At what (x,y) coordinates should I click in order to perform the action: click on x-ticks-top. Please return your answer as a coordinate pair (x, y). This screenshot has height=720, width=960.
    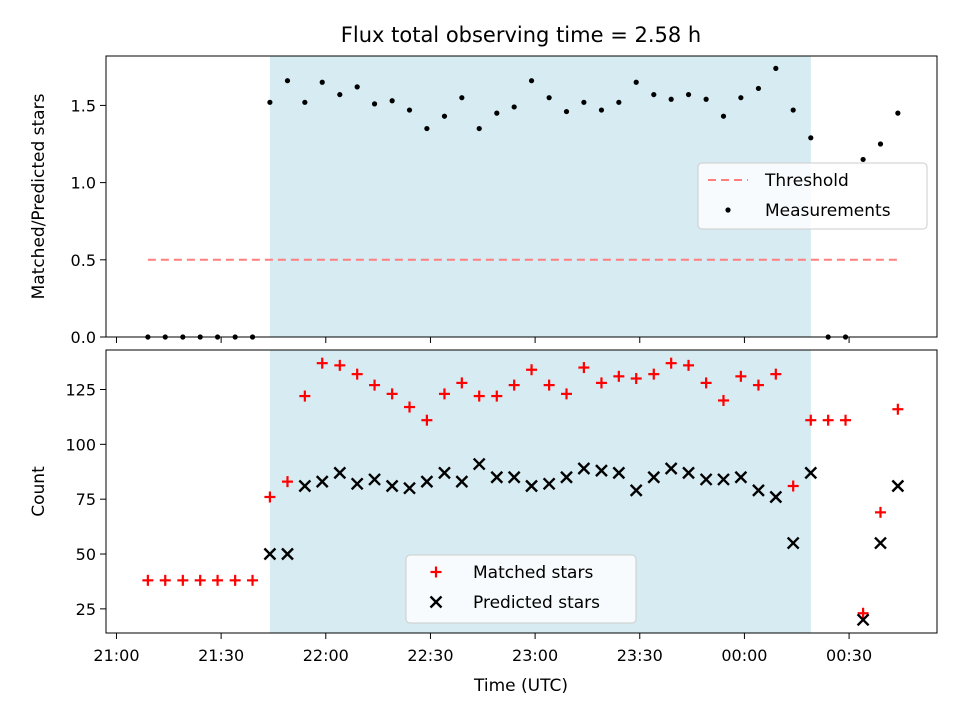
    Looking at the image, I should click on (482, 340).